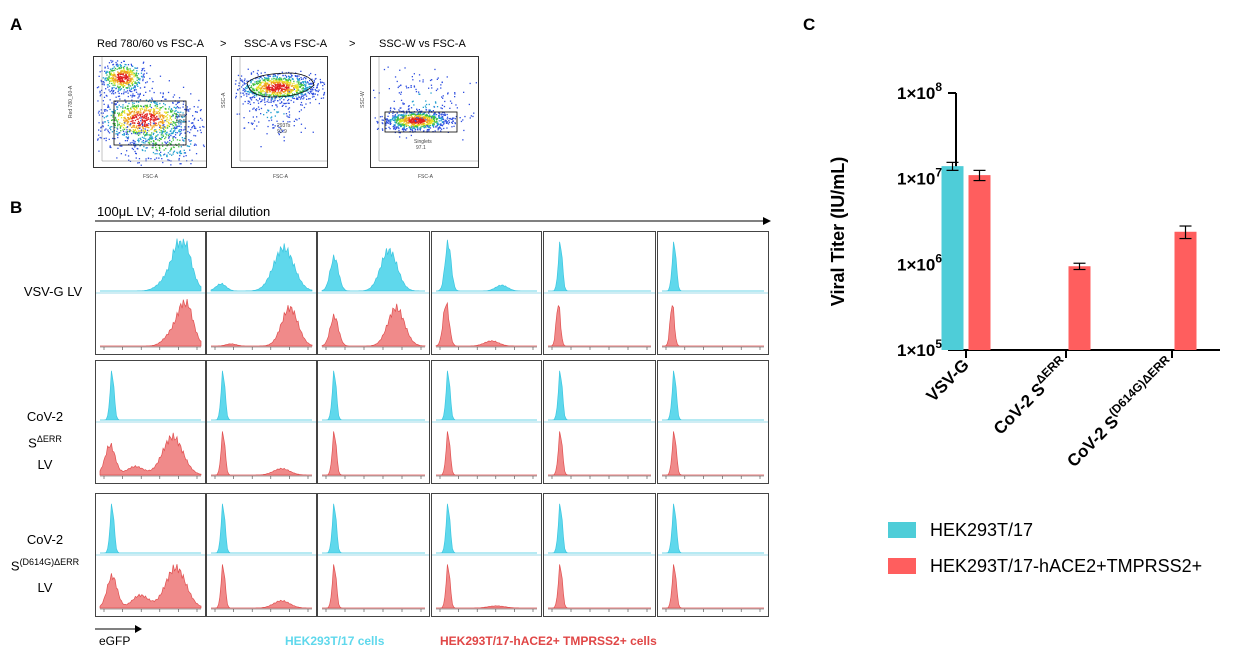  What do you see at coordinates (713, 453) in the screenshot?
I see `red-histogram` at bounding box center [713, 453].